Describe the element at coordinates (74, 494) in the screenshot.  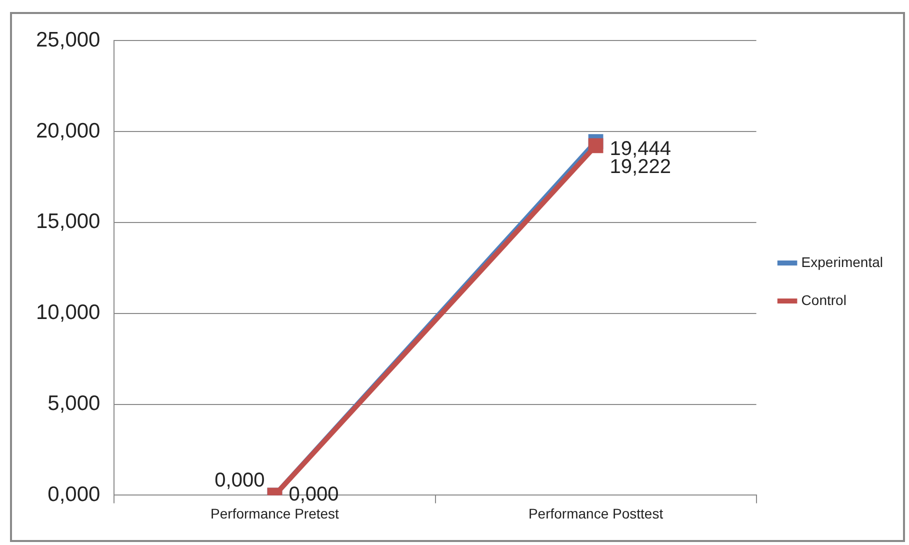
I see `y-tick-label: 0,000` at that location.